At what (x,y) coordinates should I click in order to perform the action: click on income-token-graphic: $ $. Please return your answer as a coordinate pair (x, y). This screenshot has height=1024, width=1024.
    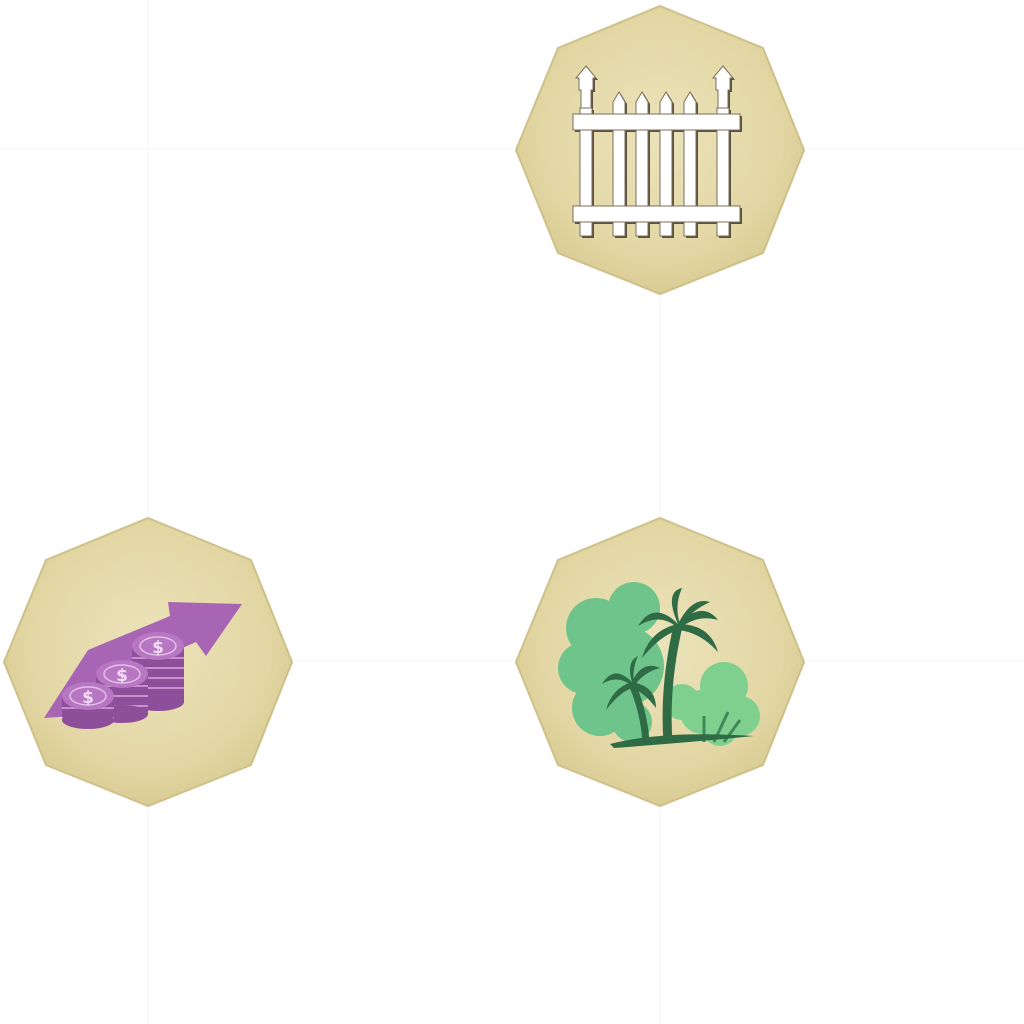
    Looking at the image, I should click on (148, 662).